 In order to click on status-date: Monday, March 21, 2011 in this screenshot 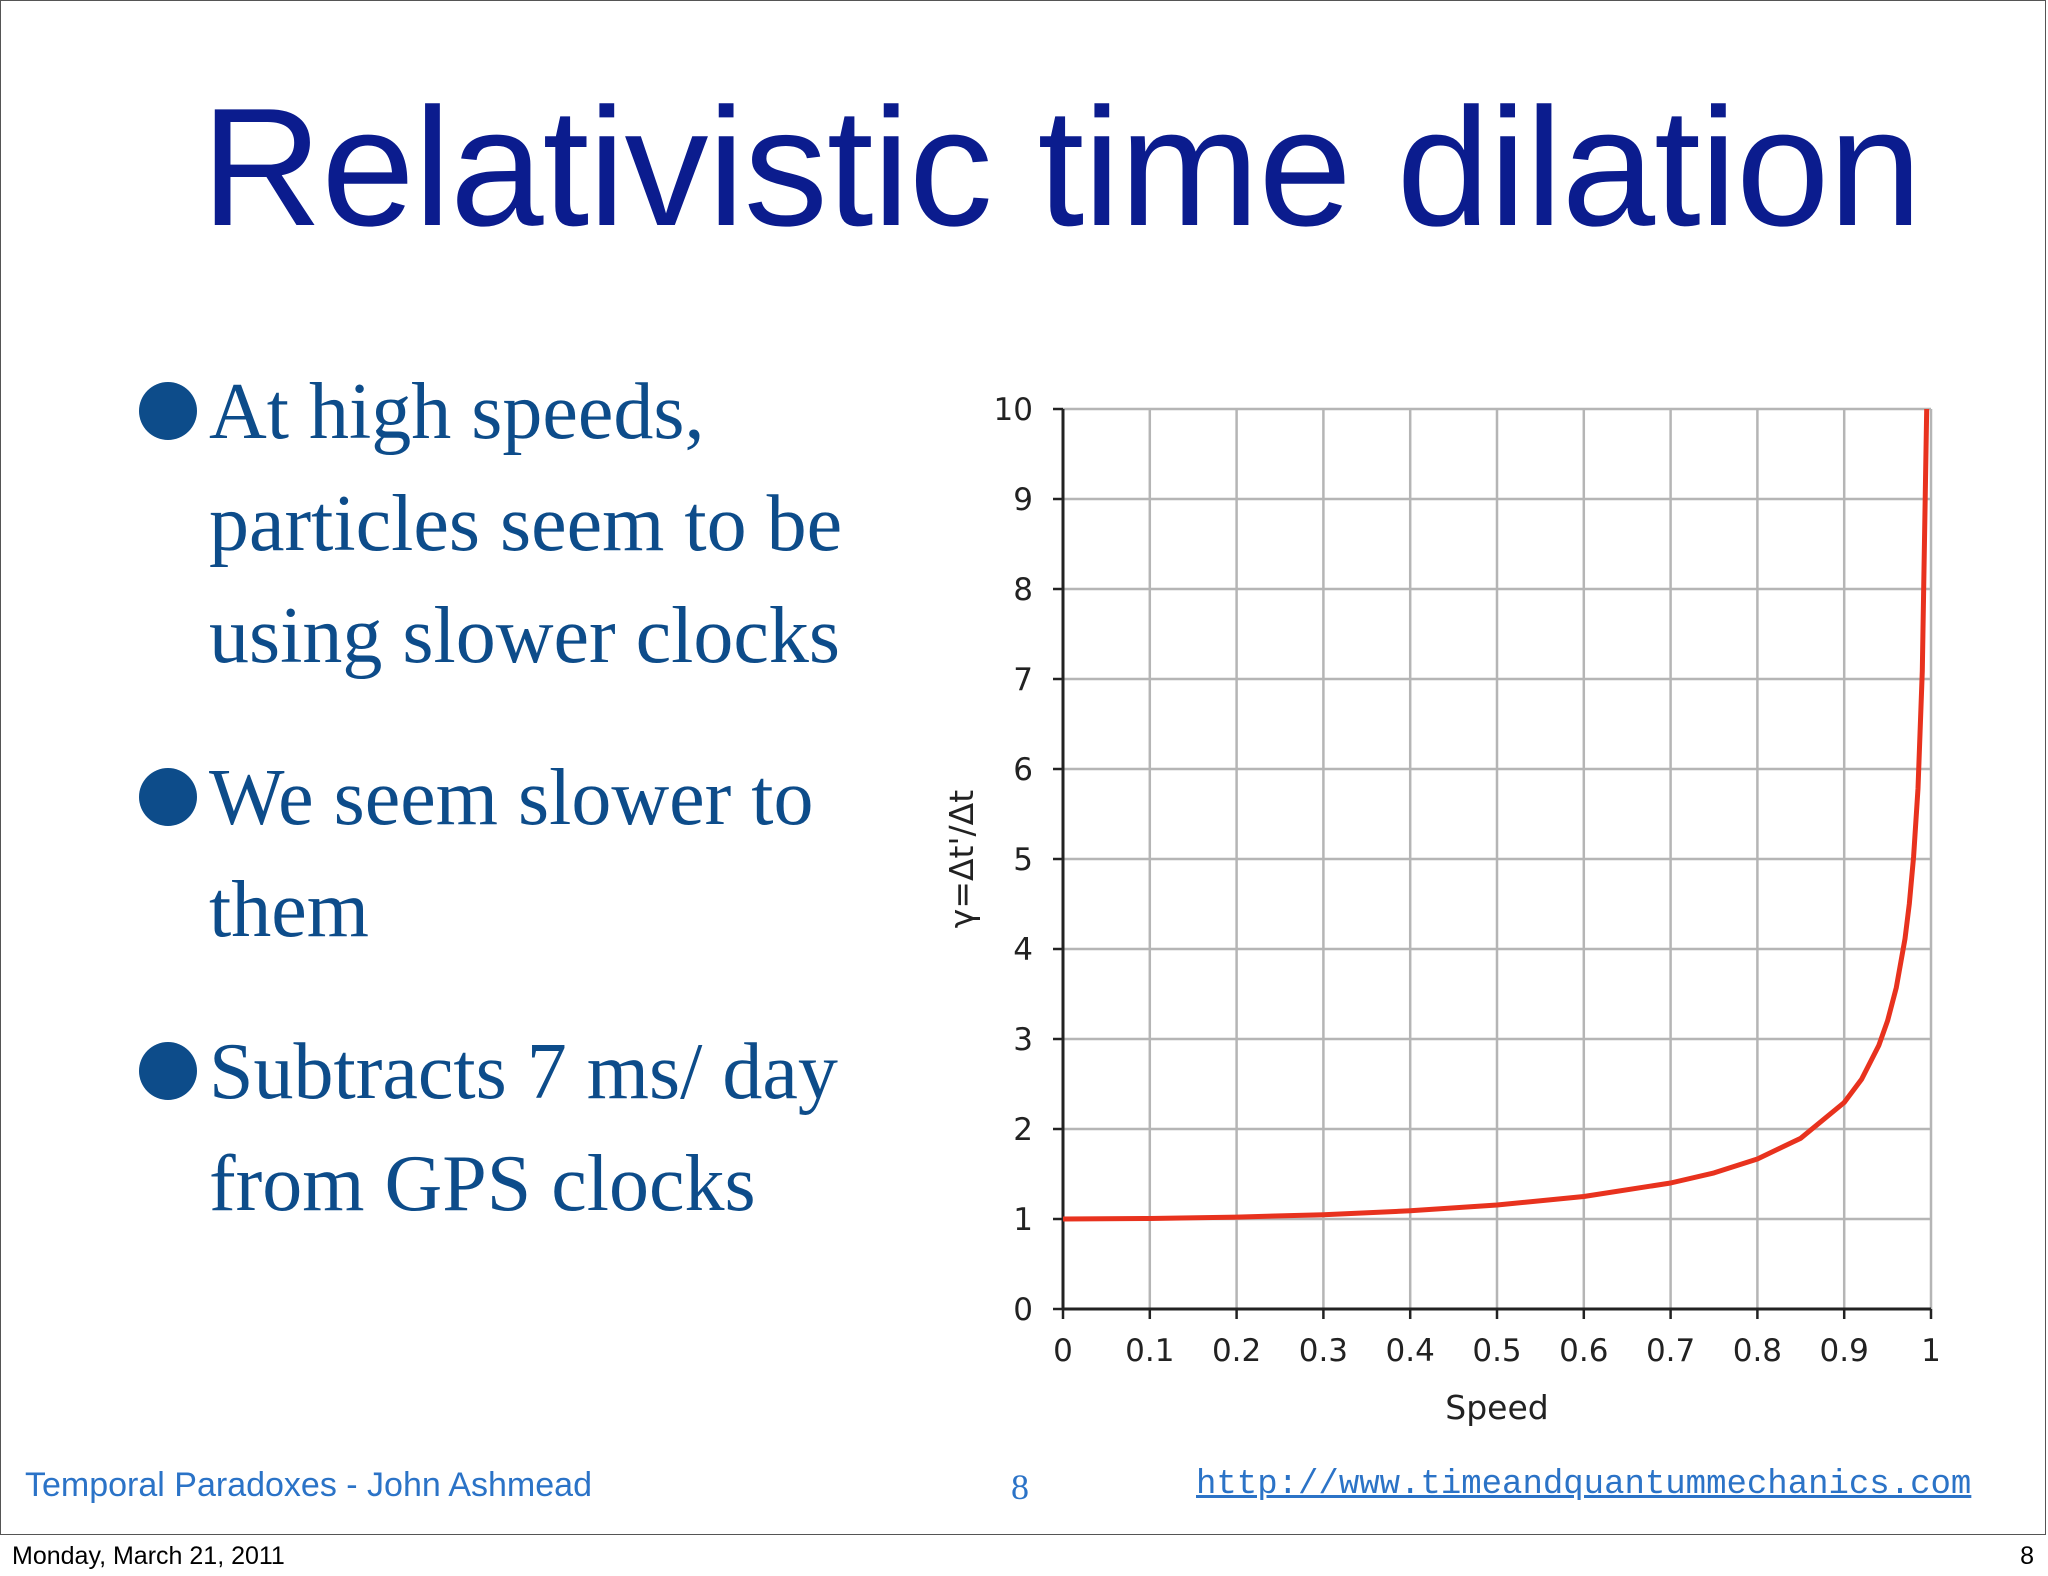, I will do `click(148, 1556)`.